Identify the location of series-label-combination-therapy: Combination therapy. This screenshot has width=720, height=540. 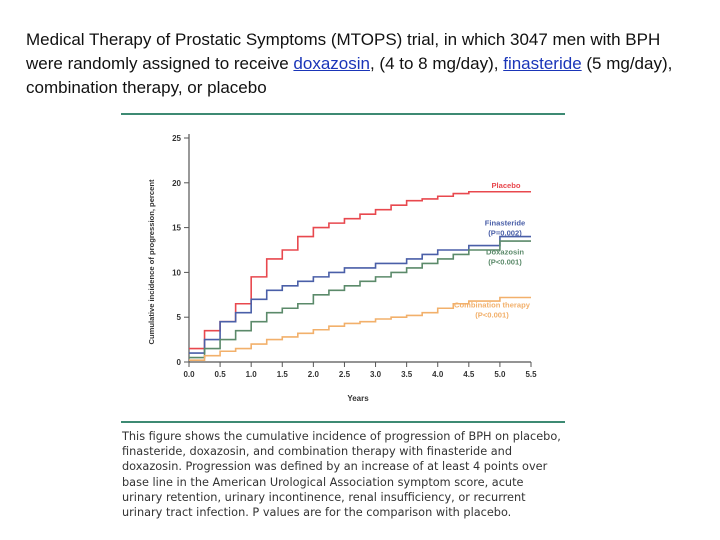
(492, 304).